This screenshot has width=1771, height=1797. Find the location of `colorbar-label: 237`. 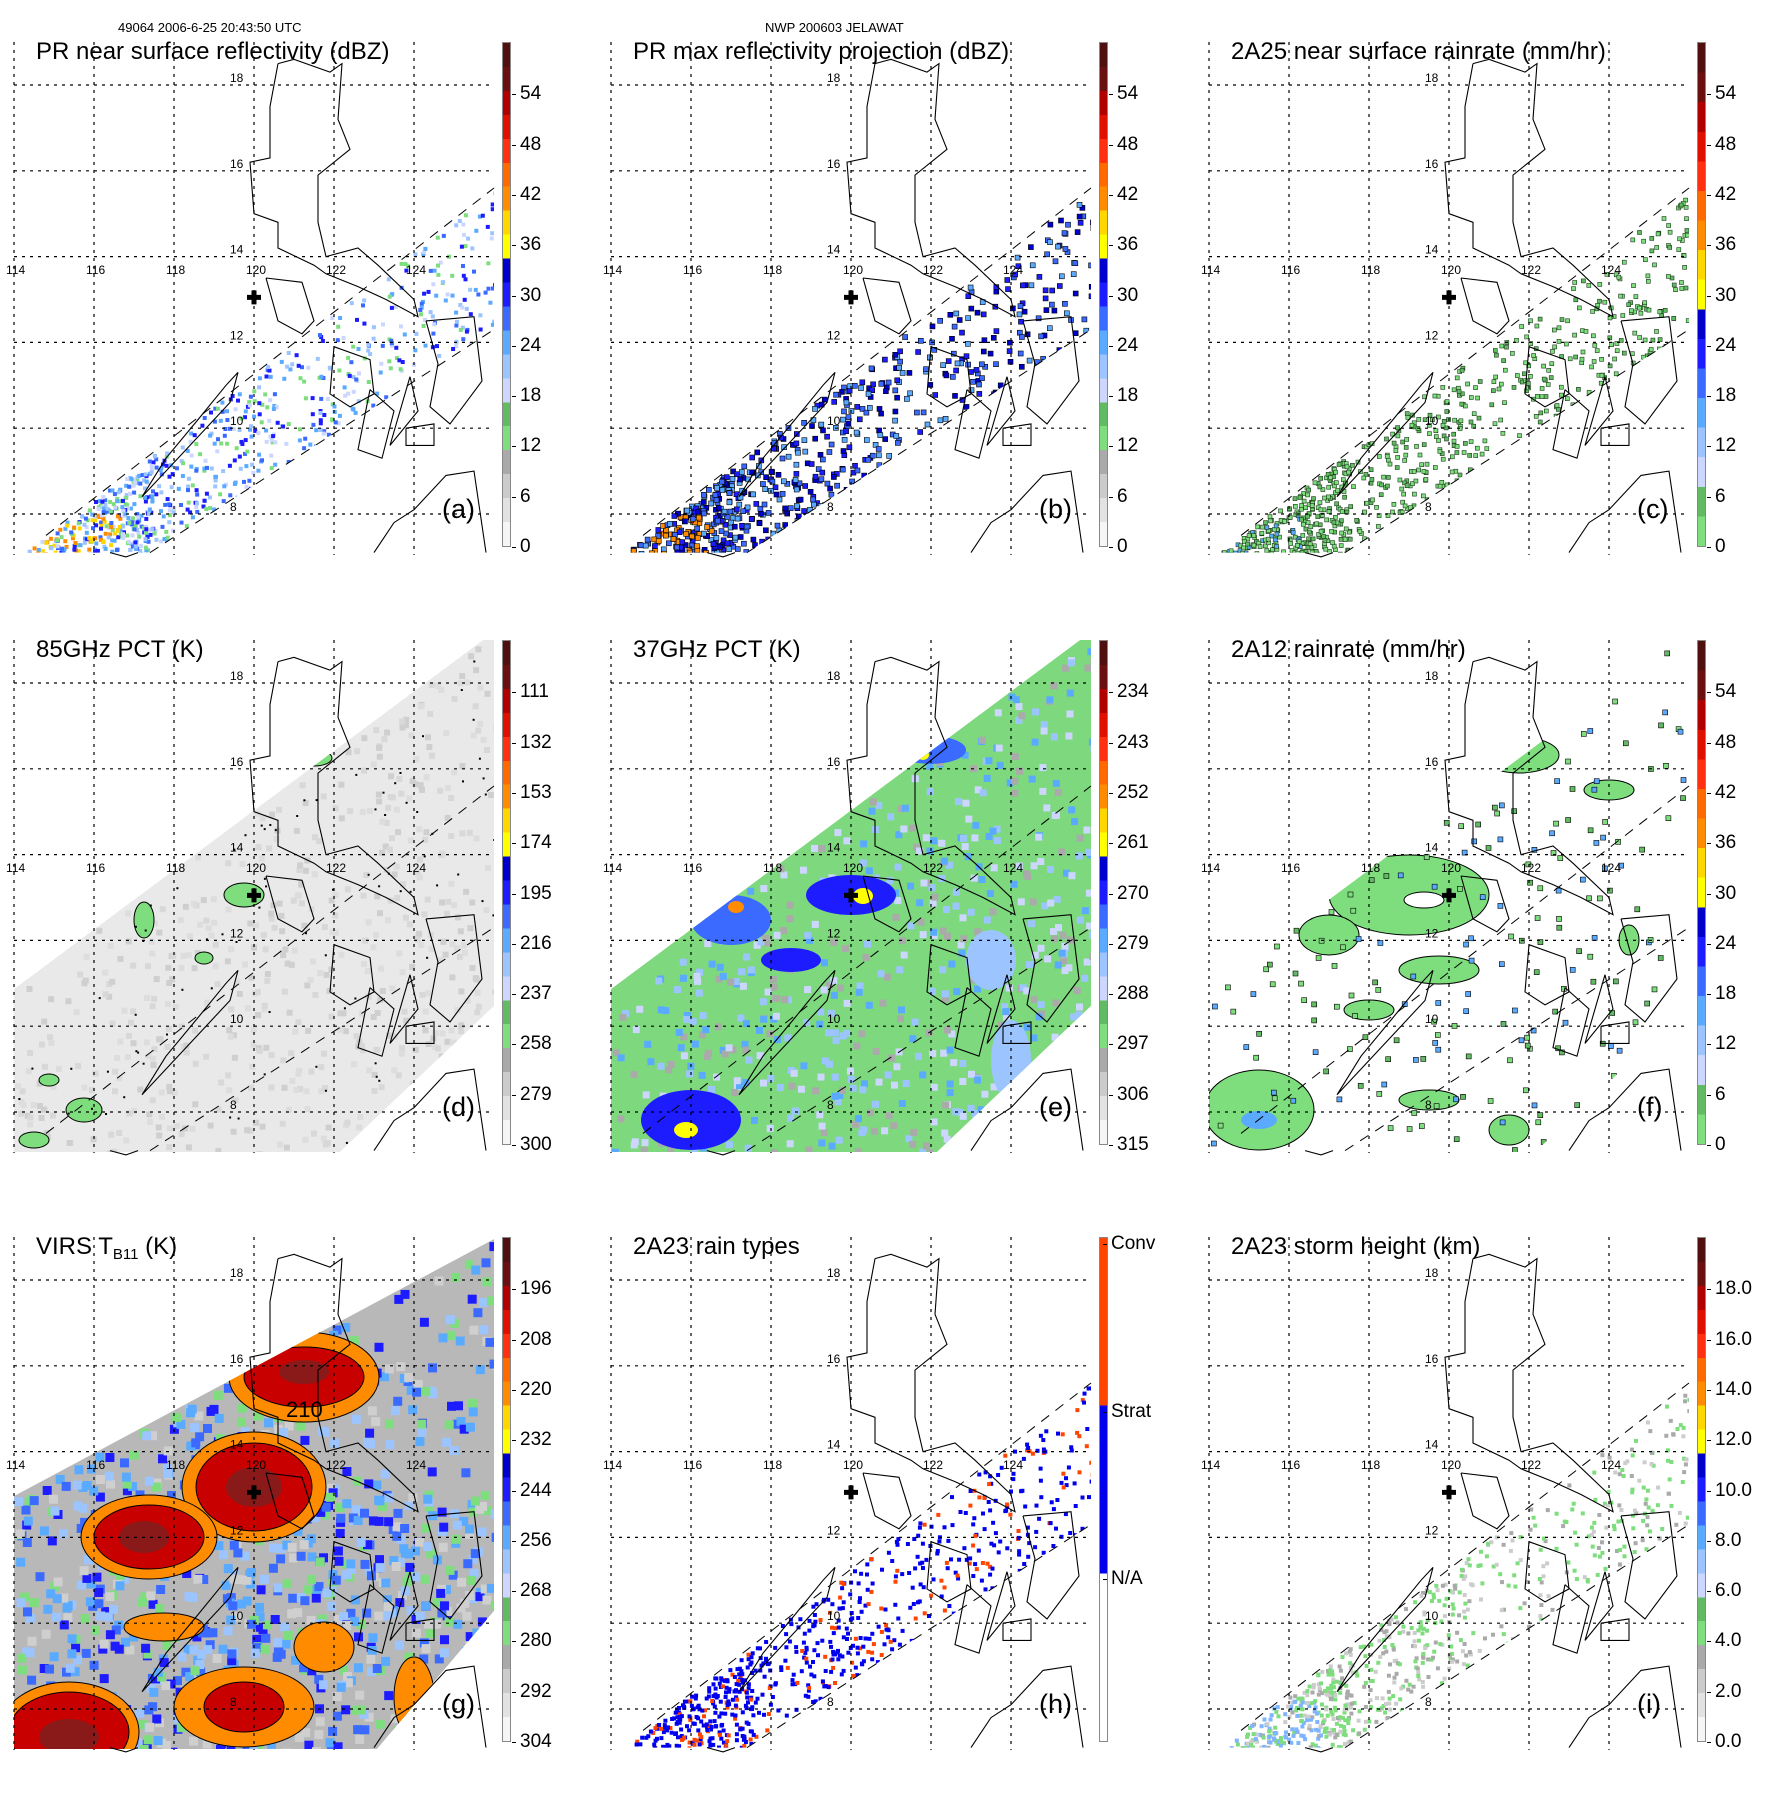

colorbar-label: 237 is located at coordinates (536, 994).